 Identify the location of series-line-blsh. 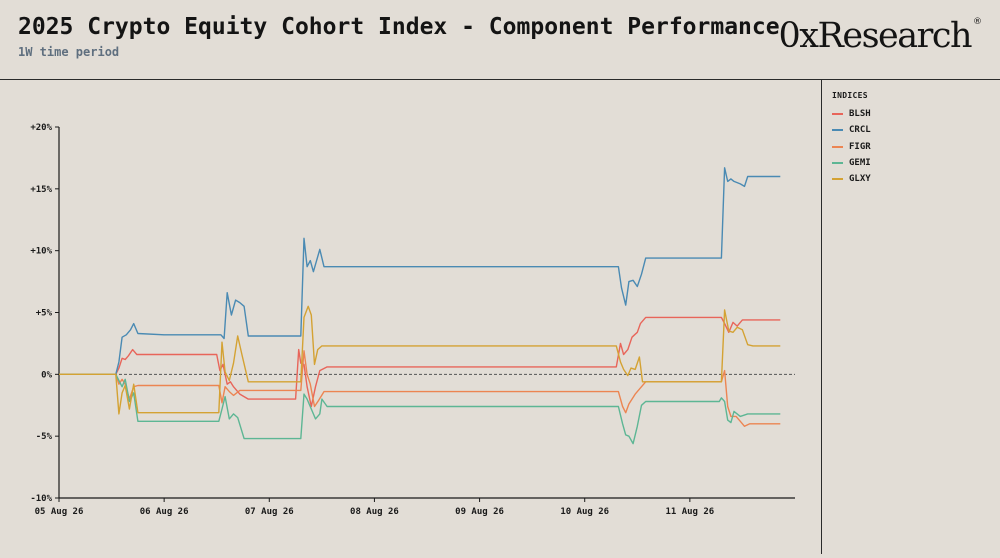
(420, 362).